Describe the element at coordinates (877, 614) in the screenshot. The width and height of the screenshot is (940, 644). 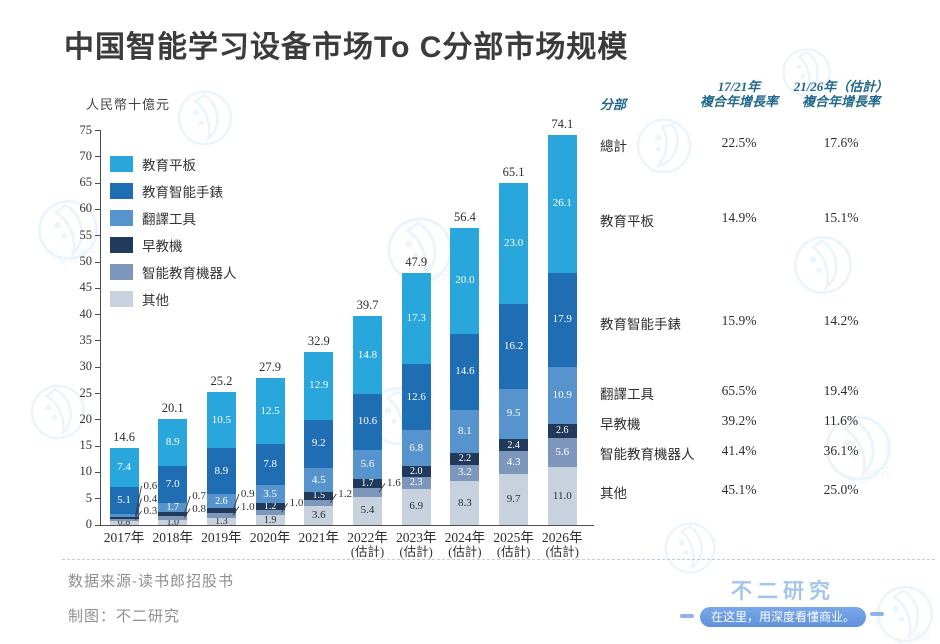
I see `ribbon-dash-right` at that location.